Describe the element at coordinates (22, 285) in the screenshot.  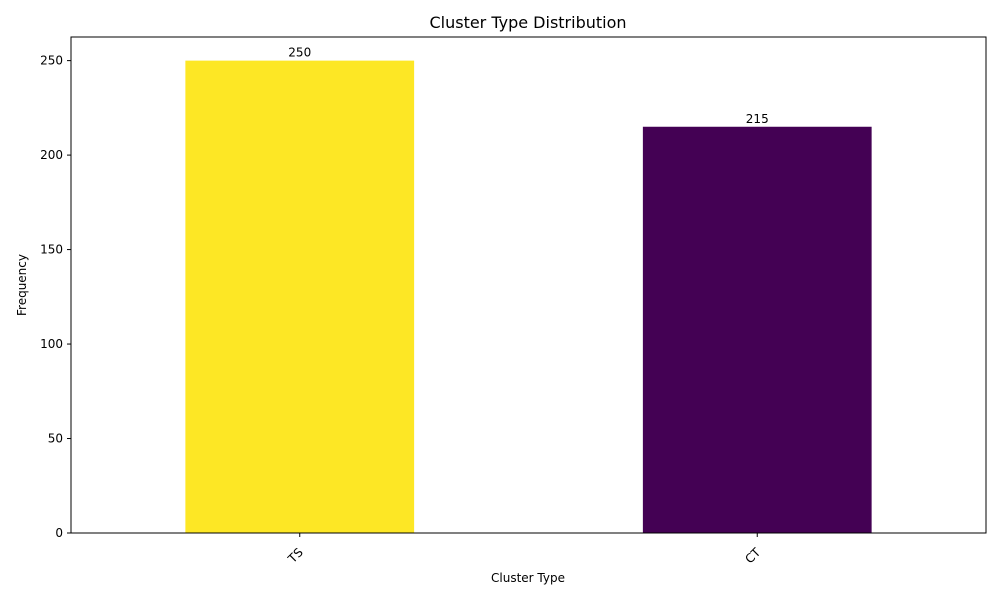
I see `y-axis-label: Frequency` at that location.